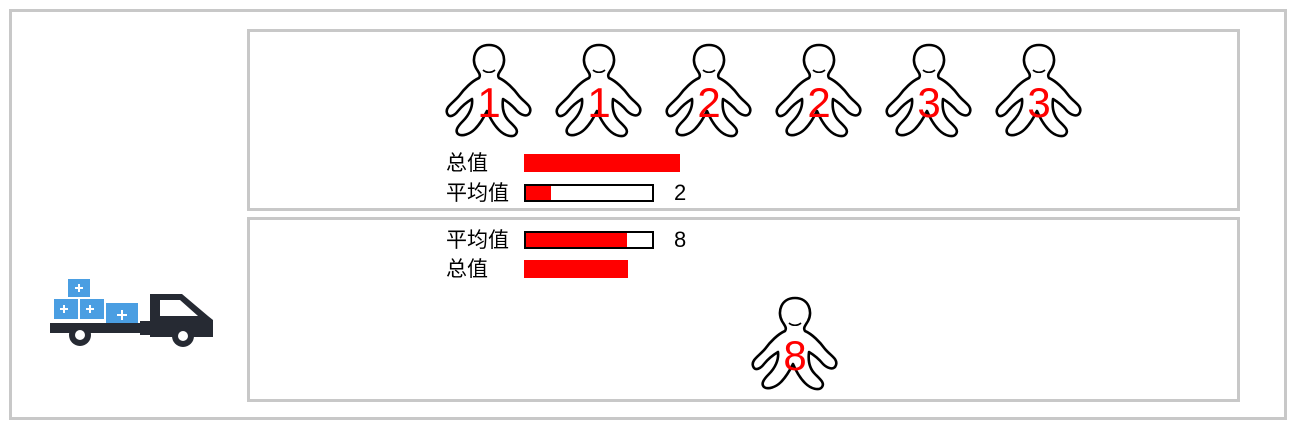 This screenshot has height=432, width=1299. I want to click on person-figure: 8, so click(795, 344).